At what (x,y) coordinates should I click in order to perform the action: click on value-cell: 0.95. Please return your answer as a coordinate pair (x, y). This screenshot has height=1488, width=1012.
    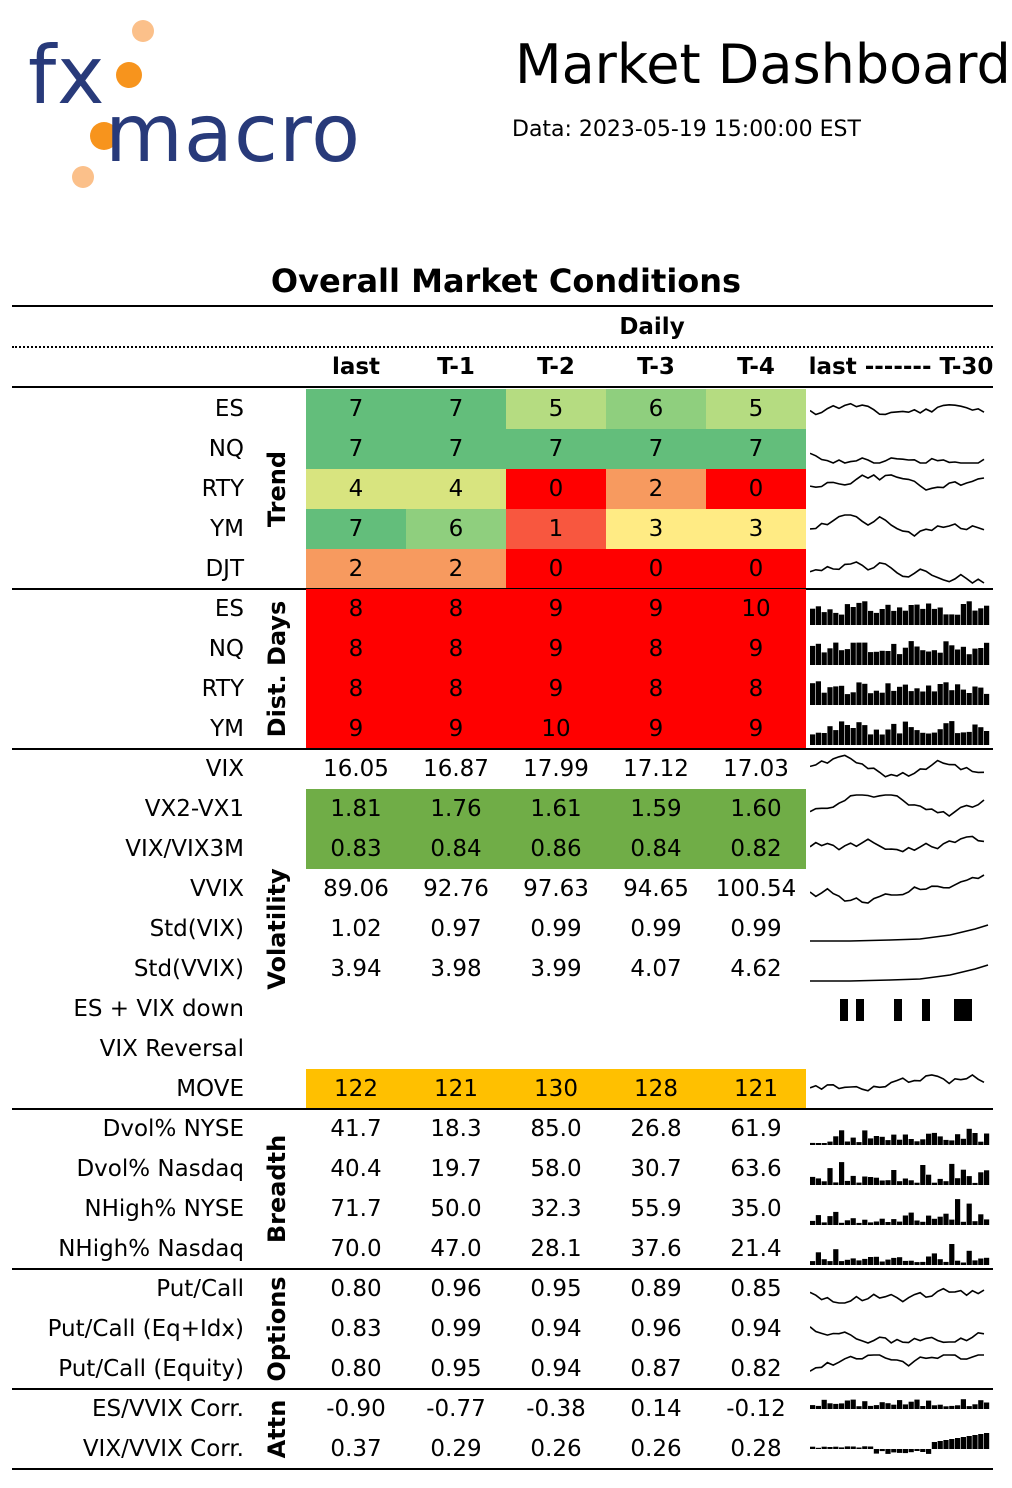
    Looking at the image, I should click on (456, 1369).